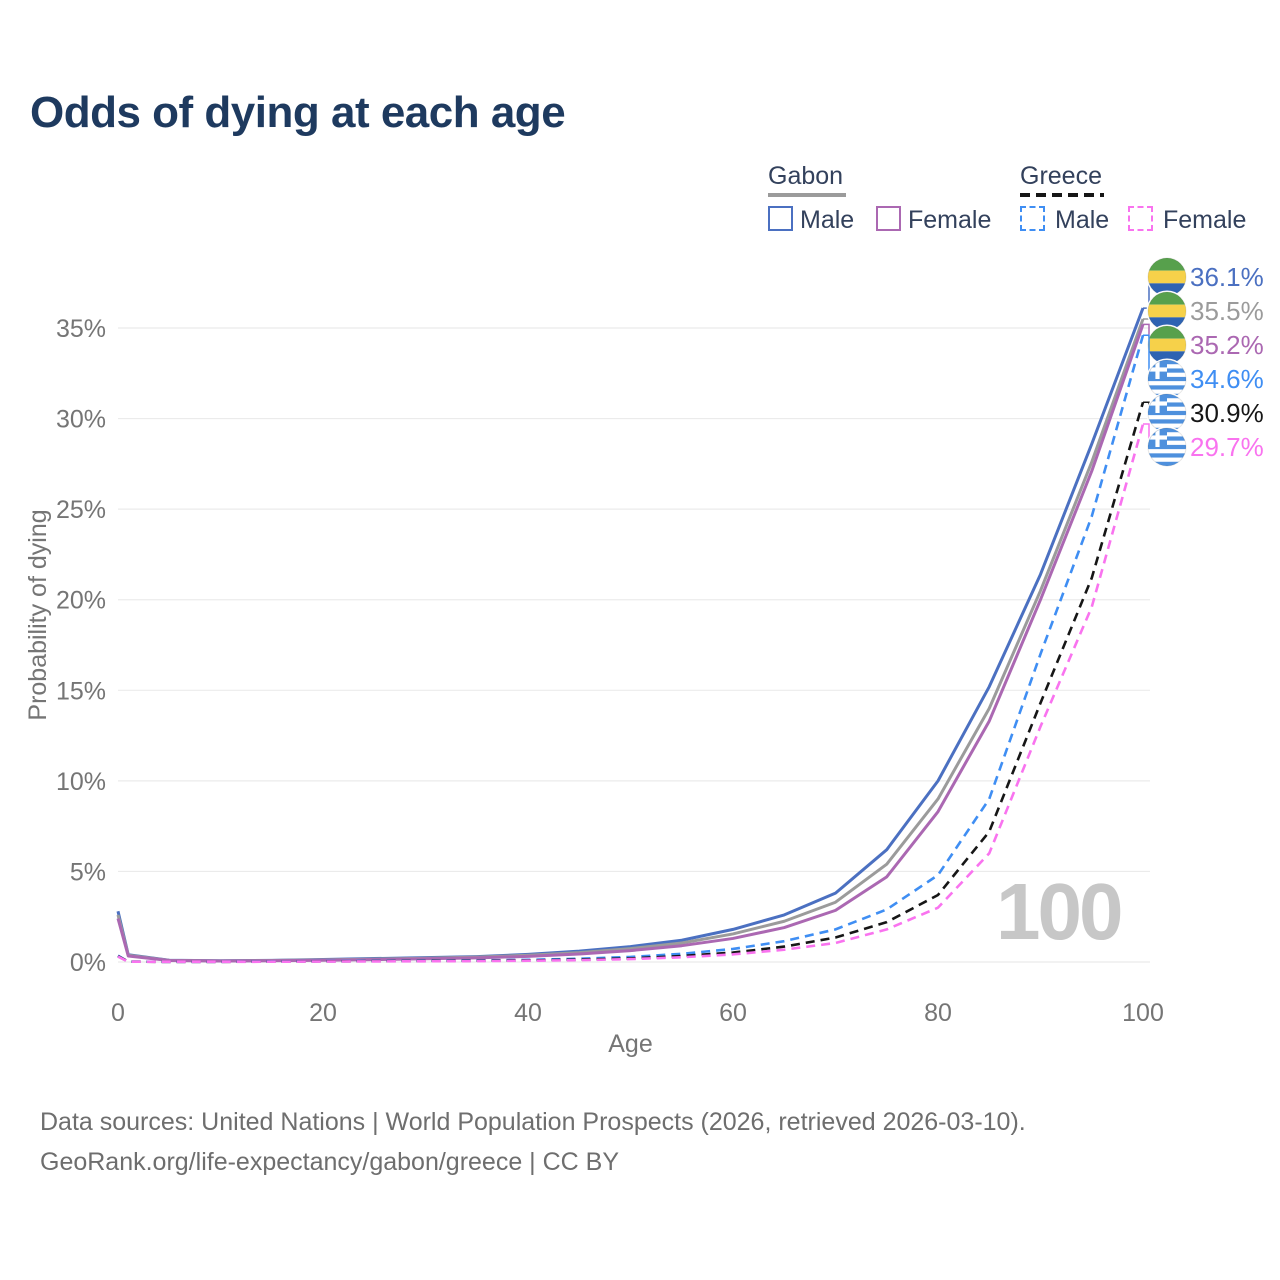  I want to click on end-value-label-greece-female: 29.7%, so click(1227, 447).